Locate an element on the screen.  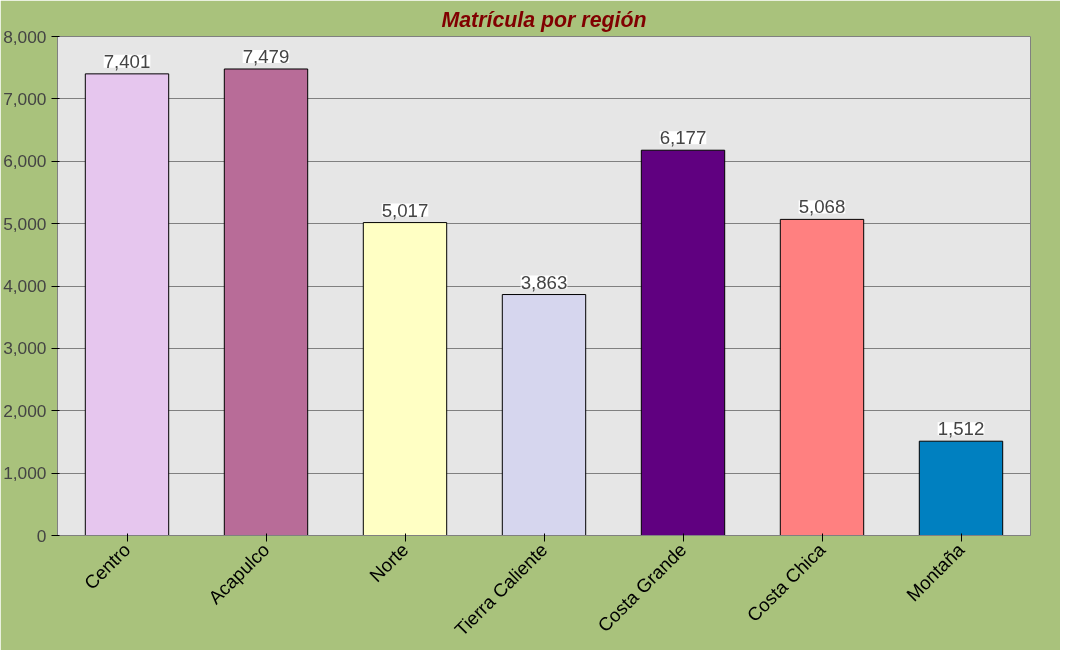
data-label: 7,401 is located at coordinates (127, 61).